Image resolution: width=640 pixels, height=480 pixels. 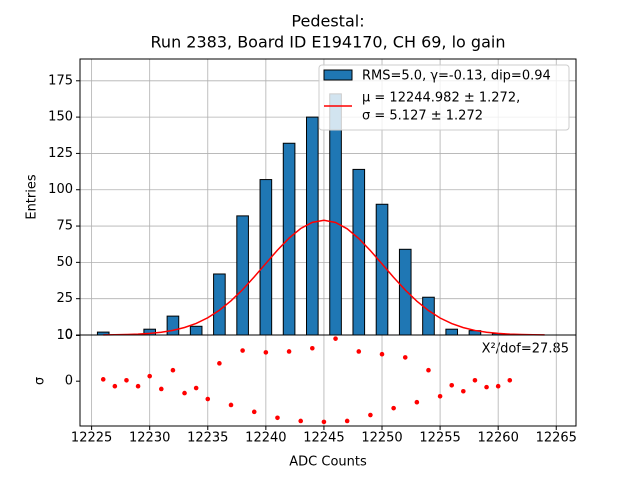 What do you see at coordinates (91, 438) in the screenshot?
I see `x-tick-label: 12225` at bounding box center [91, 438].